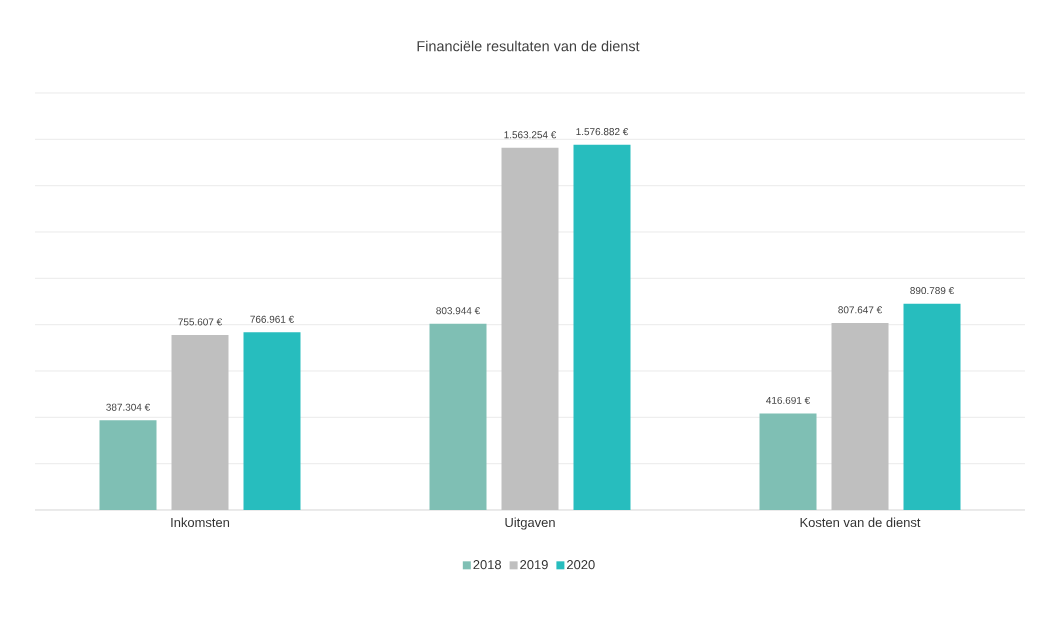 This screenshot has width=1042, height=618. Describe the element at coordinates (860, 522) in the screenshot. I see `x-tick-label: Kosten van de dienst` at that location.